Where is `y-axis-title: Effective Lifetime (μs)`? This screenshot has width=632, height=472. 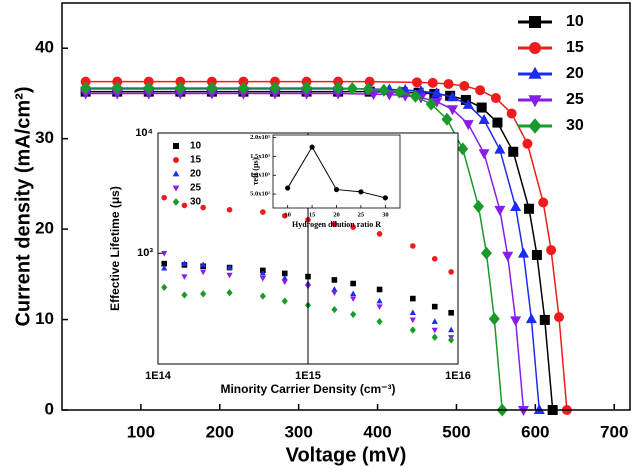
y-axis-title: Effective Lifetime (μs) is located at coordinates (115, 248).